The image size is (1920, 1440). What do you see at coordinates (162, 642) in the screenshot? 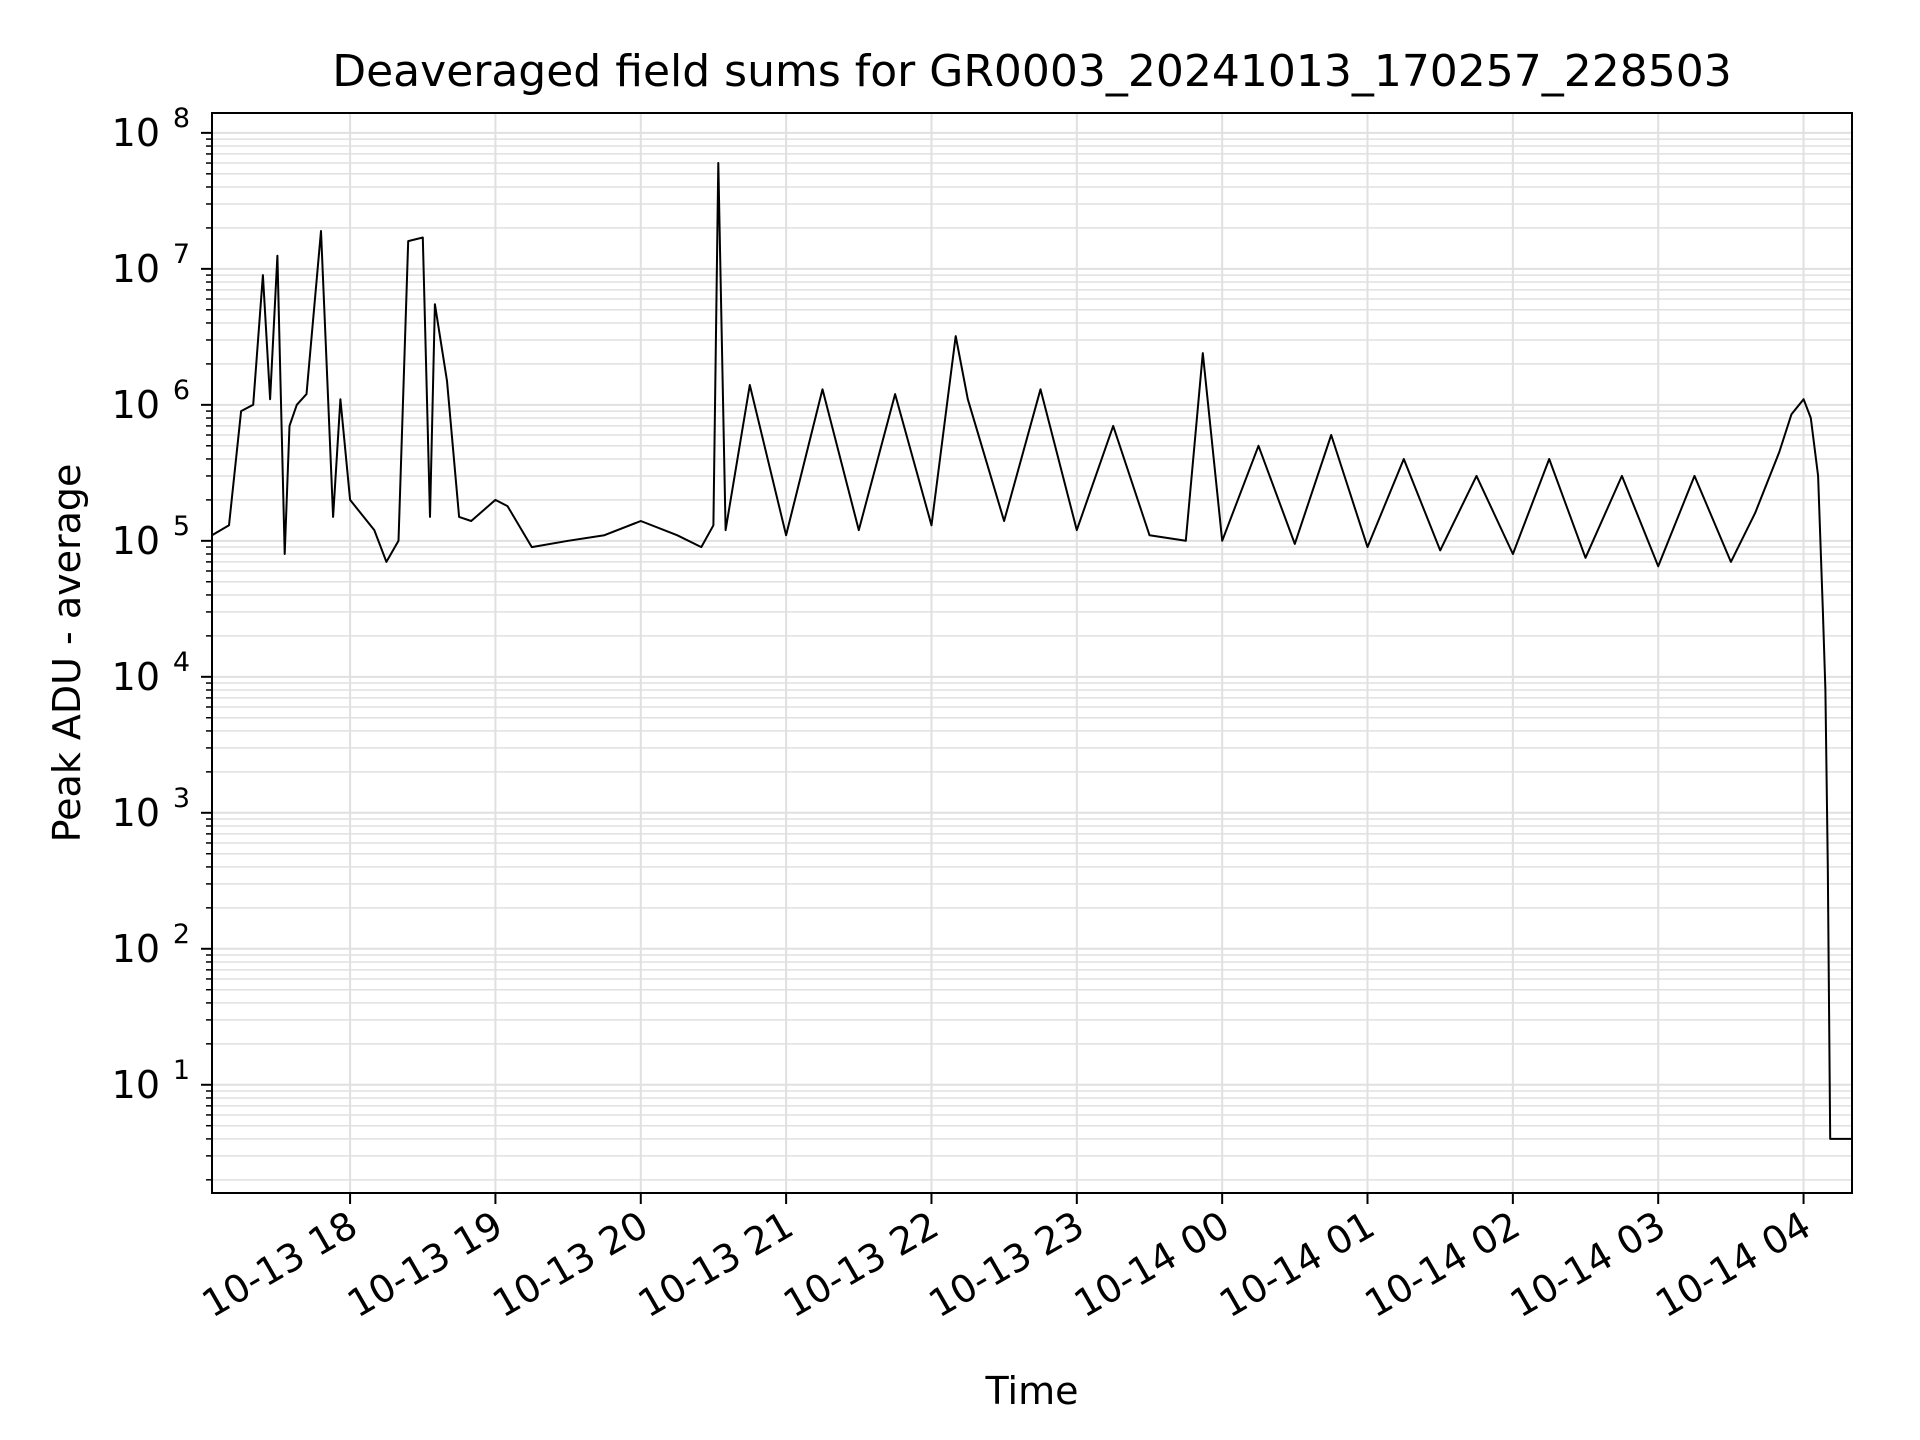
I see `y-axis-ticks: 10 1 10 2 10 3 10 4 10 5 10 6 10 7 10 8` at bounding box center [162, 642].